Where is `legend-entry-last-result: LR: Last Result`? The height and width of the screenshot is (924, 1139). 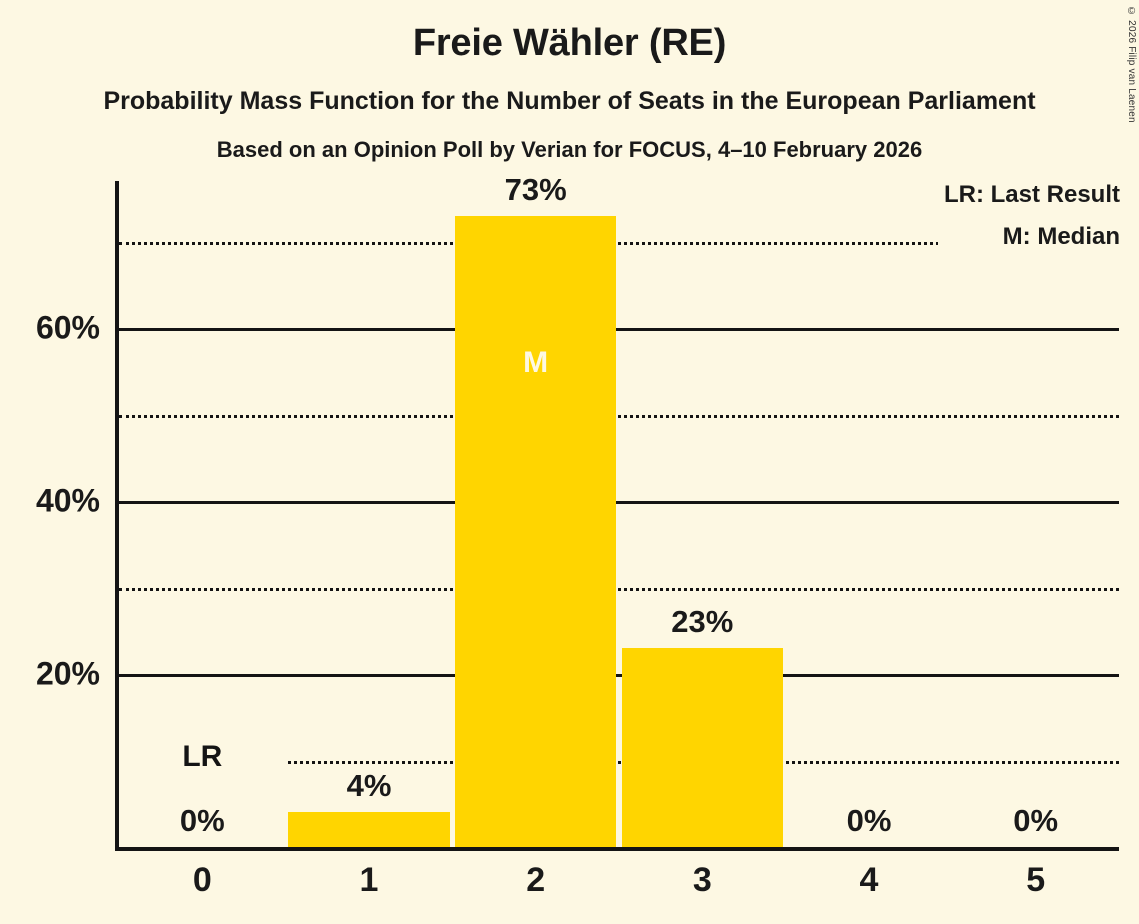 legend-entry-last-result: LR: Last Result is located at coordinates (1028, 195).